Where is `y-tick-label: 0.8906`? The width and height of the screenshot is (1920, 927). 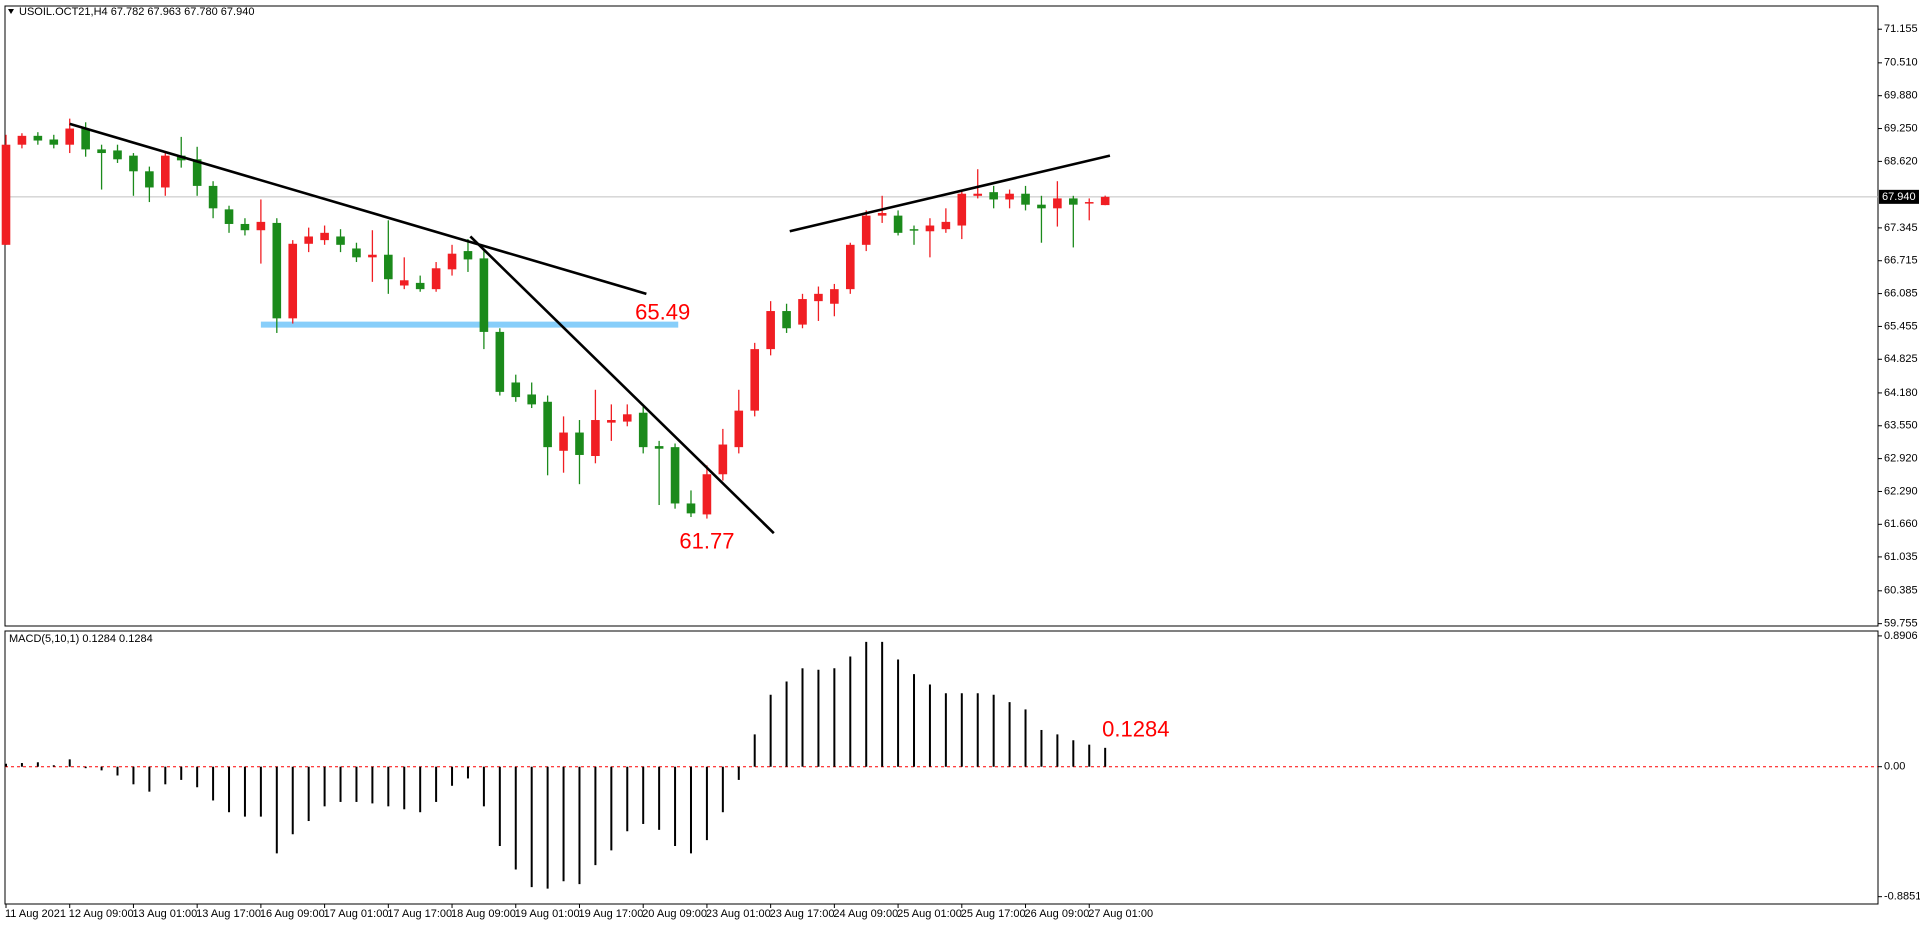
y-tick-label: 0.8906 is located at coordinates (1901, 636).